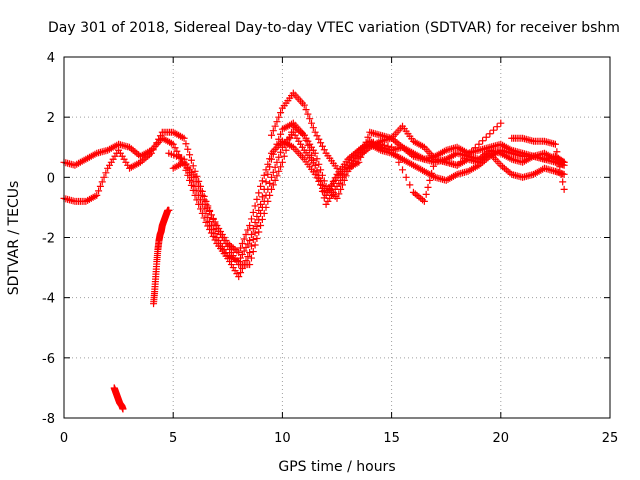 The width and height of the screenshot is (640, 480). I want to click on x-tick-label: 15, so click(391, 438).